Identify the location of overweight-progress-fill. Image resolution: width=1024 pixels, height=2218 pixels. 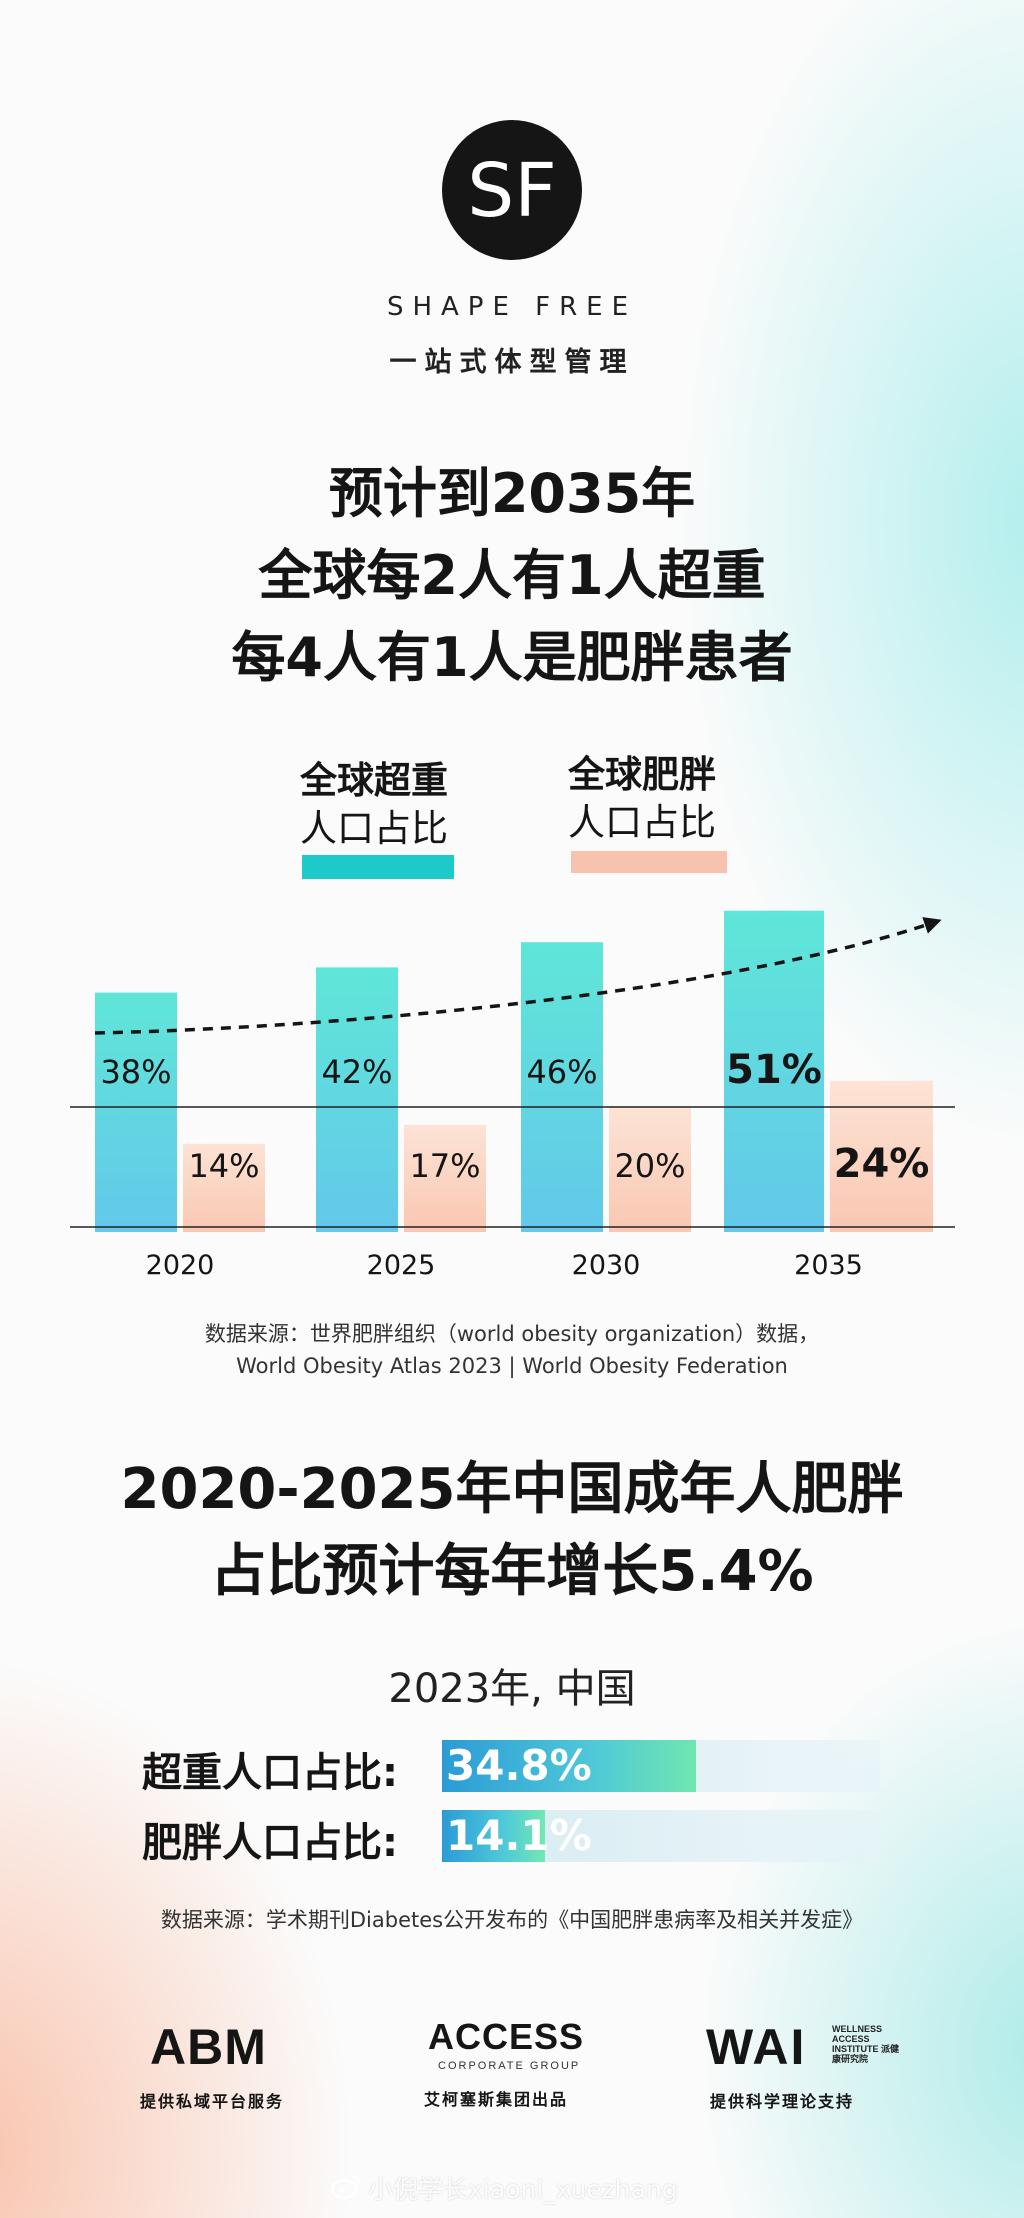
(569, 1766).